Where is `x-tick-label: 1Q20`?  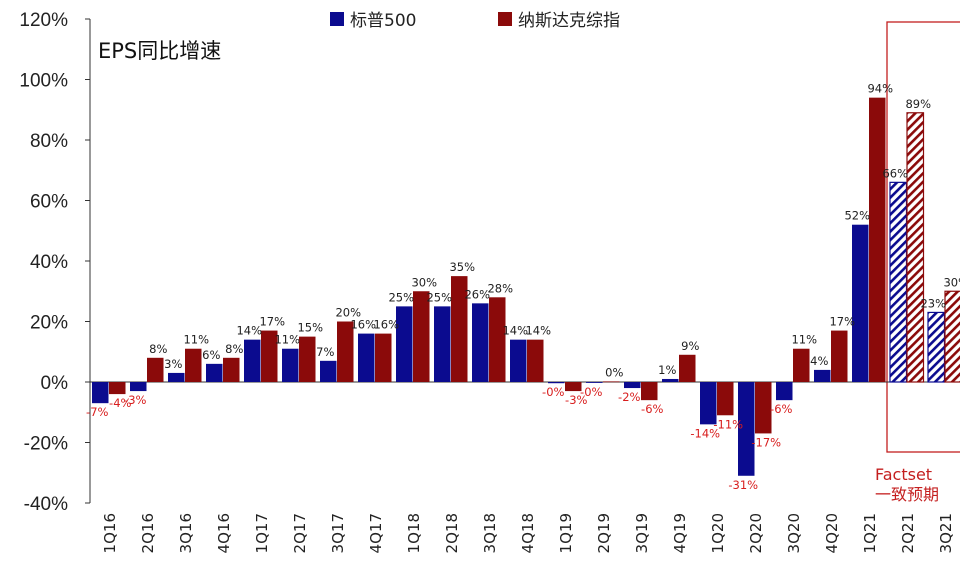
x-tick-label: 1Q20 is located at coordinates (718, 533).